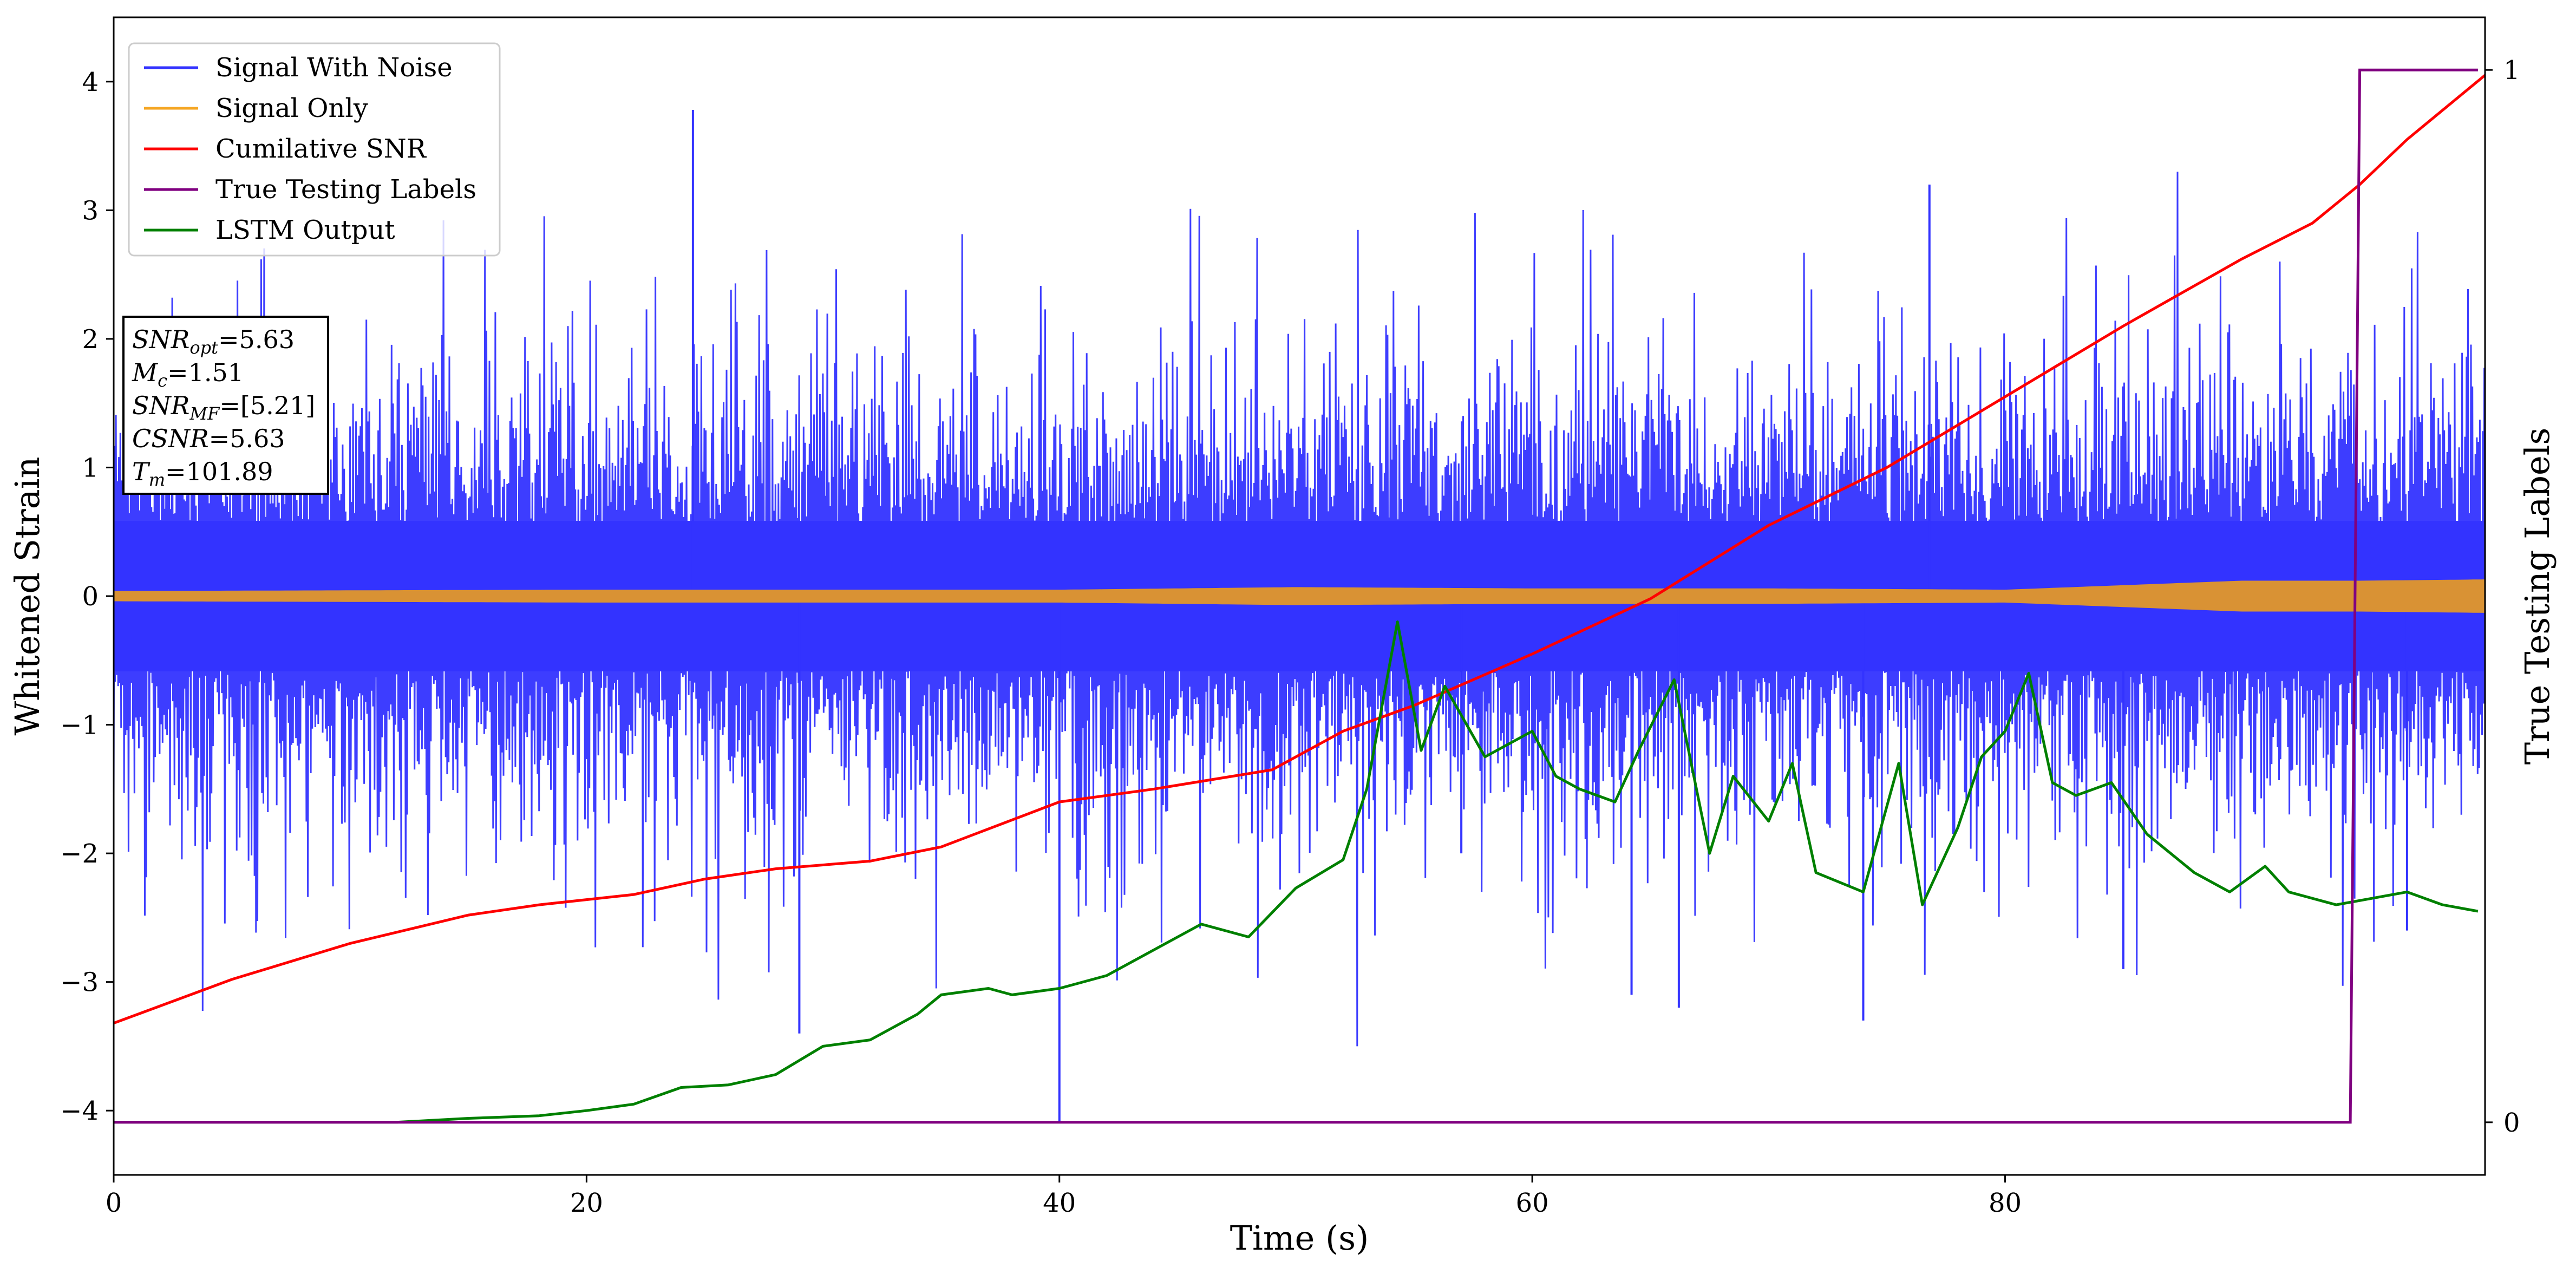 Image resolution: width=2576 pixels, height=1274 pixels. Describe the element at coordinates (219, 471) in the screenshot. I see `info-line-value: =101.89` at that location.